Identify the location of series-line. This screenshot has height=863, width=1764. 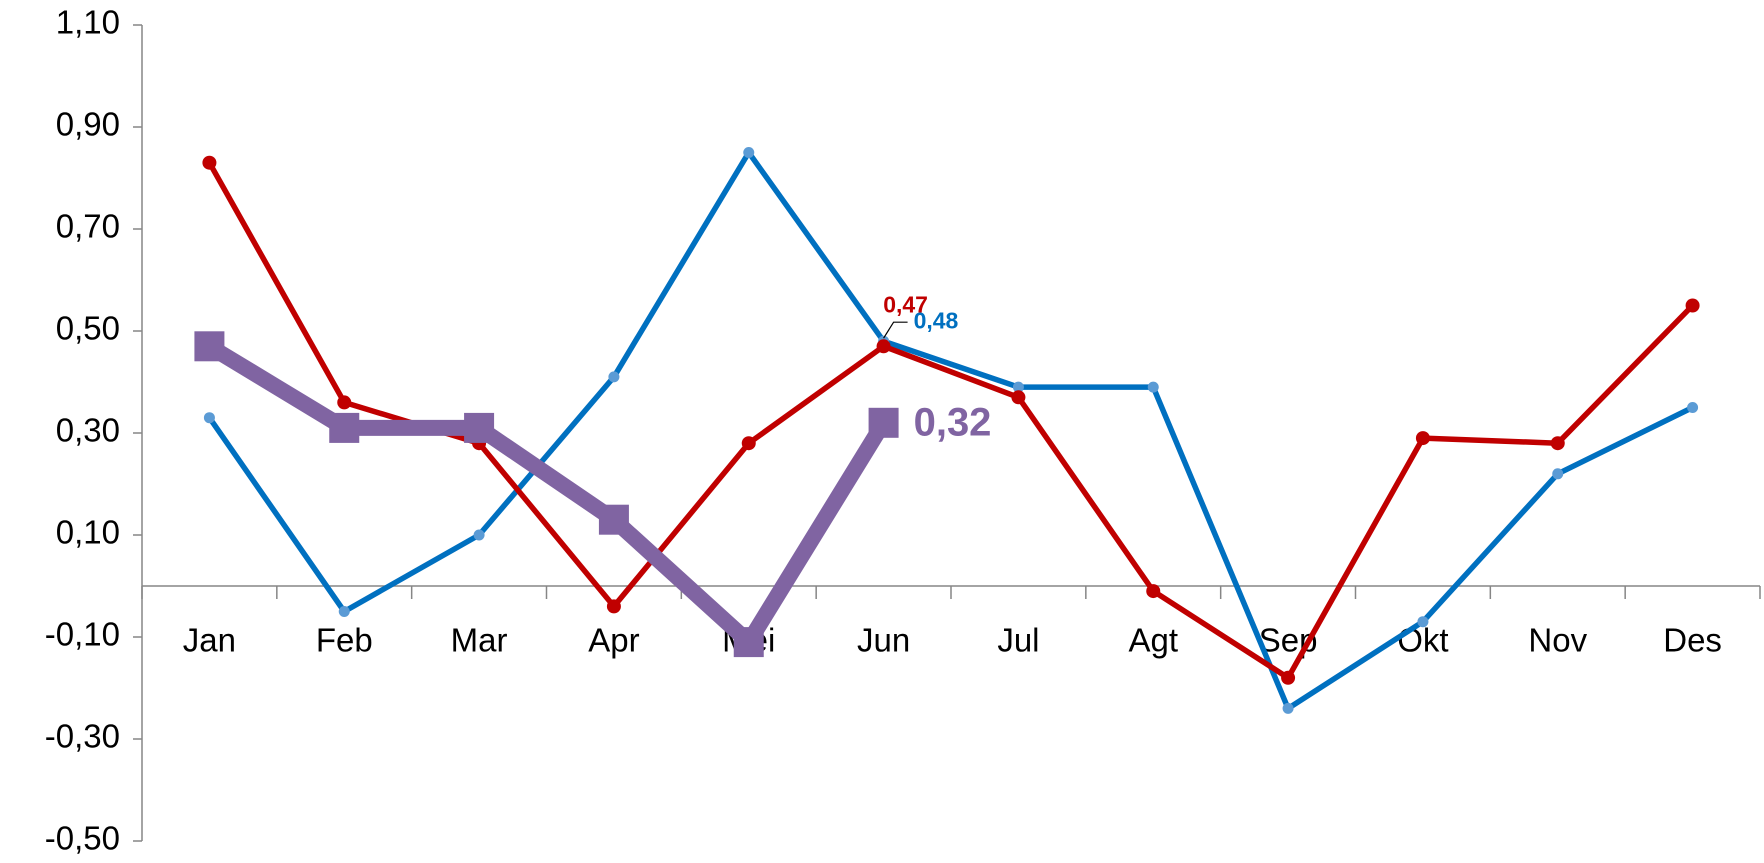
(548, 495).